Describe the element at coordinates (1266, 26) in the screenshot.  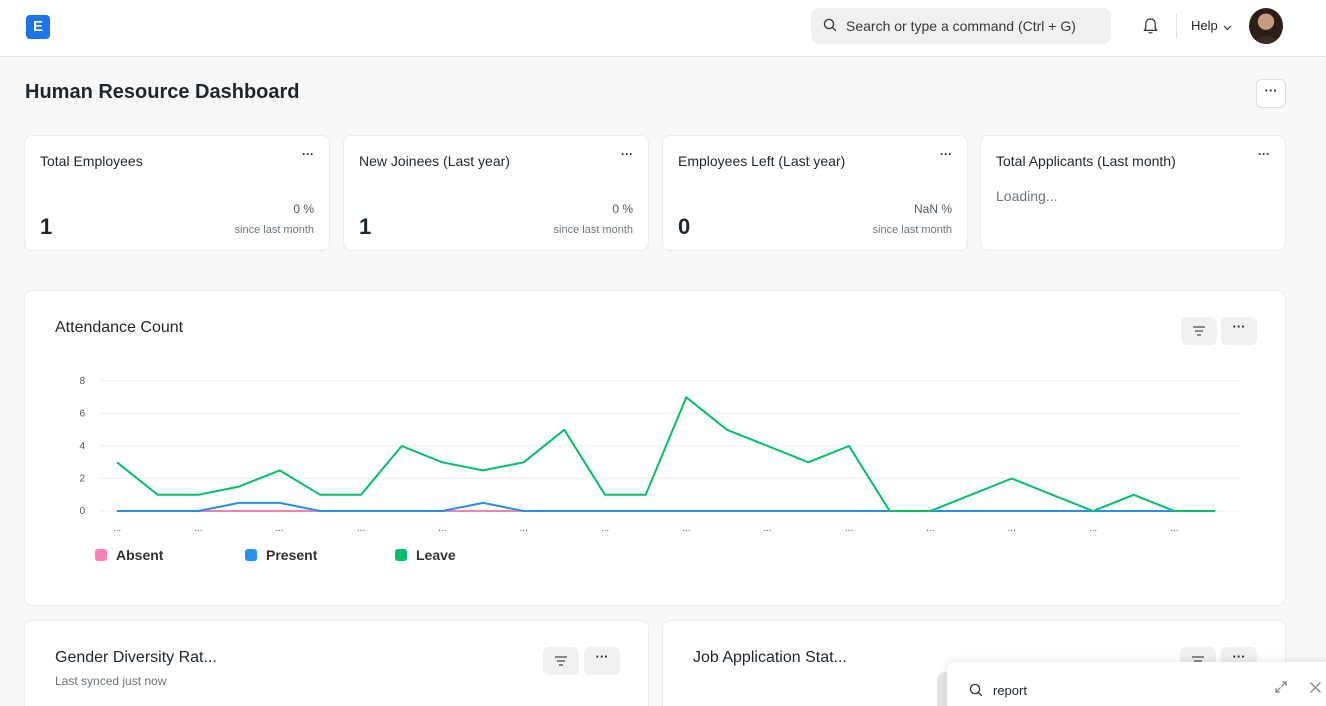
I see `user-avatar` at that location.